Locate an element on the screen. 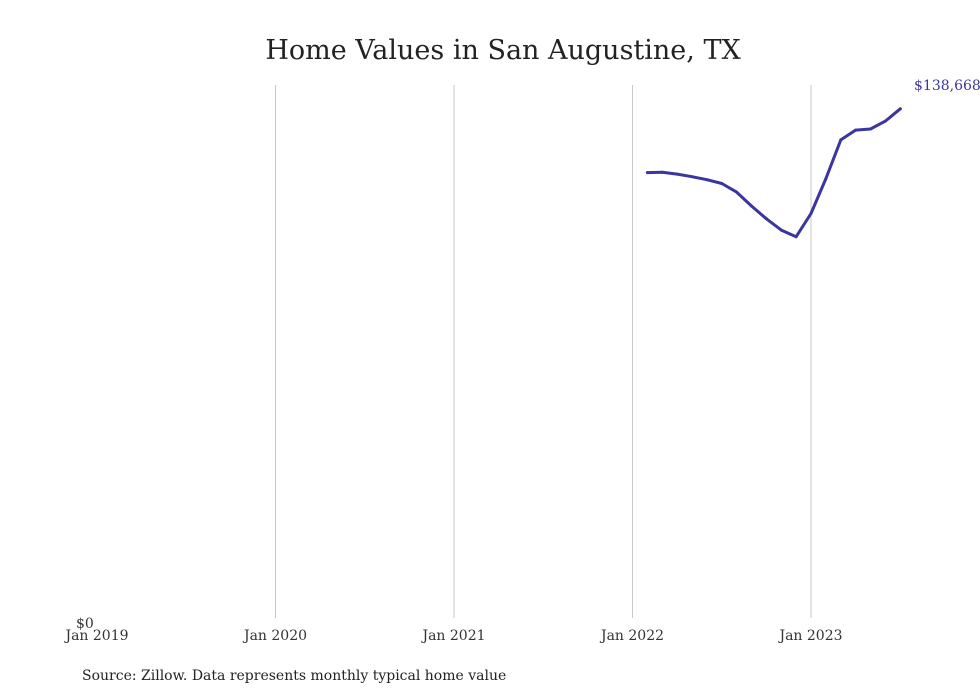 This screenshot has height=699, width=980. series-points is located at coordinates (773, 173).